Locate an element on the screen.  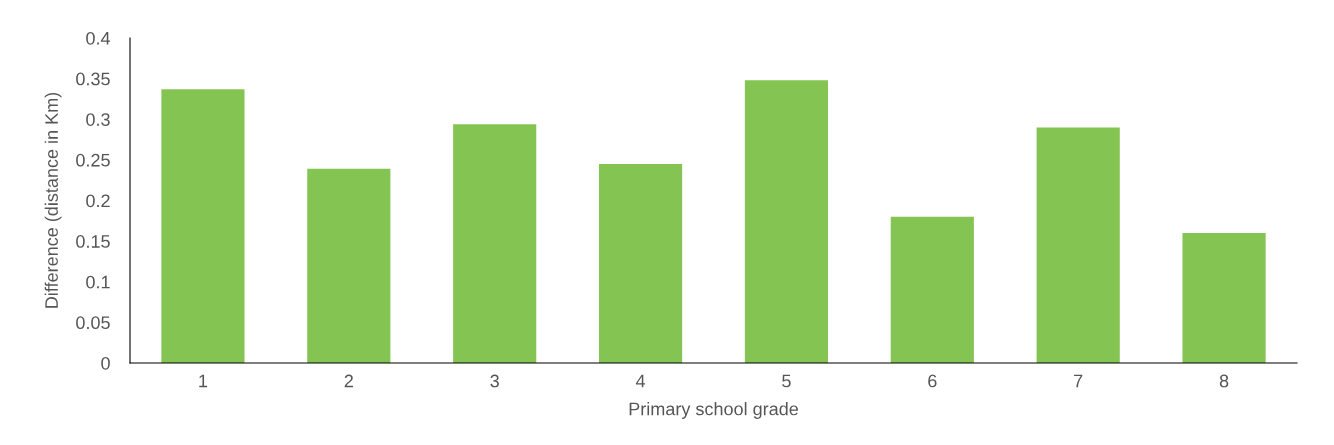
x-tick-label: 6 is located at coordinates (932, 381).